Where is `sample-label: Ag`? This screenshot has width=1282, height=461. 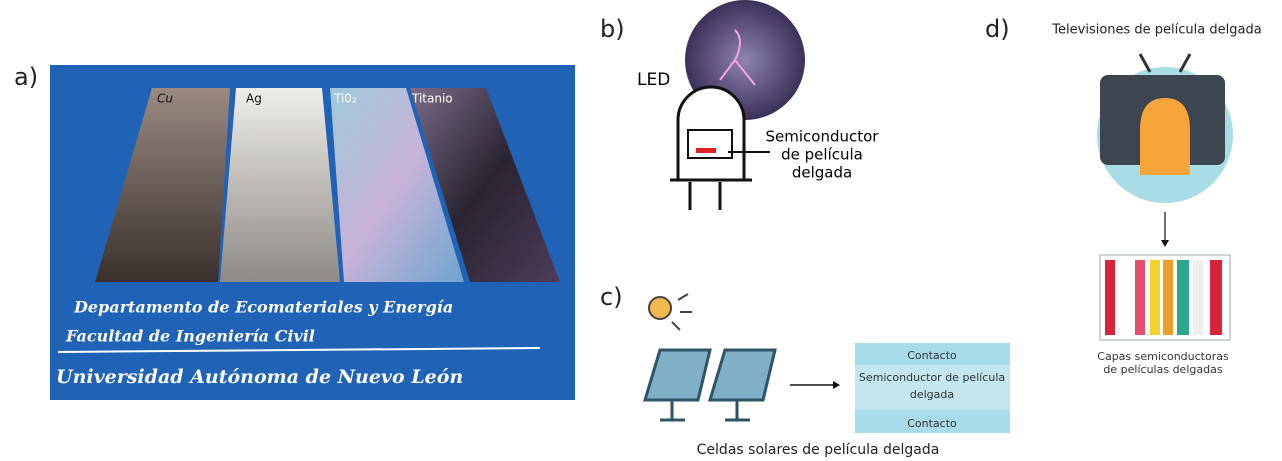
sample-label: Ag is located at coordinates (254, 99).